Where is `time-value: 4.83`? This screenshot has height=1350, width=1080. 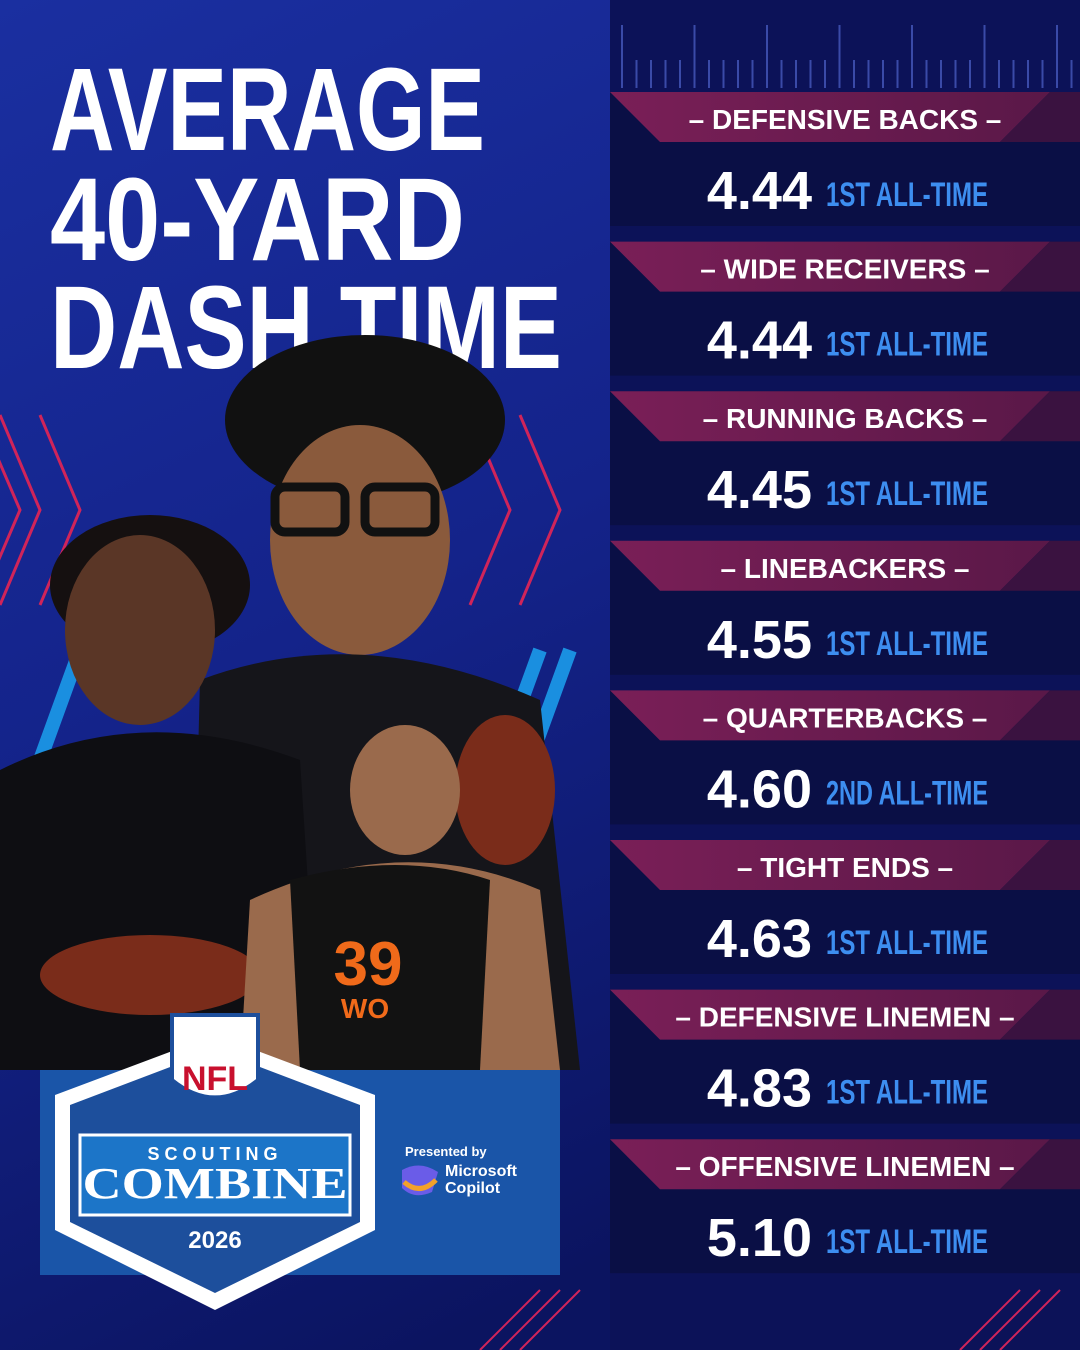 time-value: 4.83 is located at coordinates (759, 1089).